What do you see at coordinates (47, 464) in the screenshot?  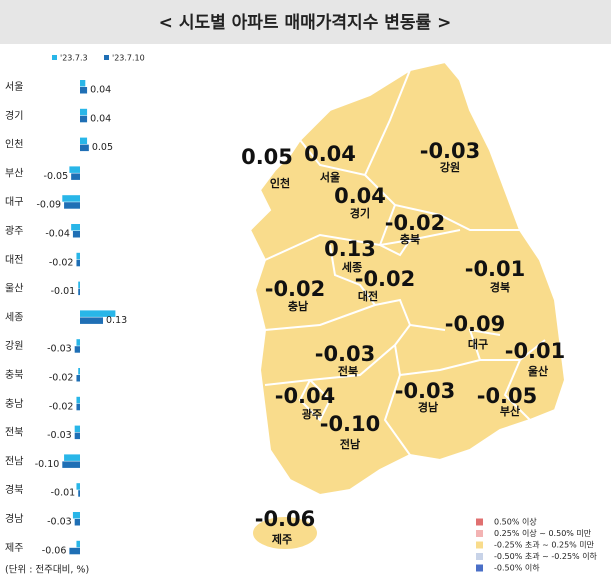 I see `value-label: -0.10` at bounding box center [47, 464].